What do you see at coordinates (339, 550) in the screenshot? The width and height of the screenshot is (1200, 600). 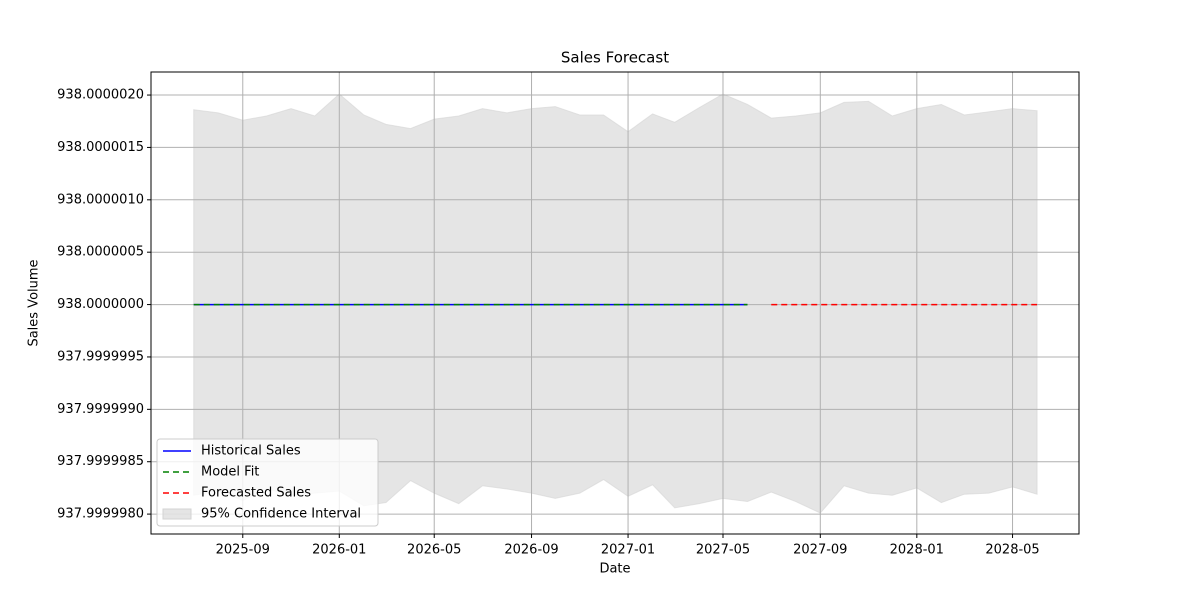 I see `x-tick-label: 2026-01` at bounding box center [339, 550].